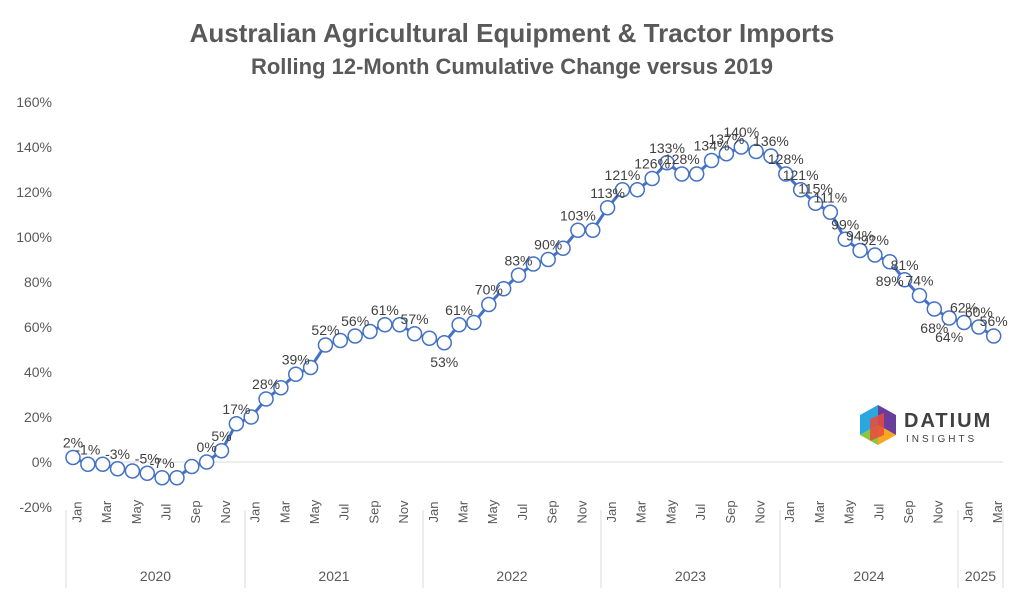 The height and width of the screenshot is (595, 1024). Describe the element at coordinates (489, 290) in the screenshot. I see `data-label: 70%` at that location.